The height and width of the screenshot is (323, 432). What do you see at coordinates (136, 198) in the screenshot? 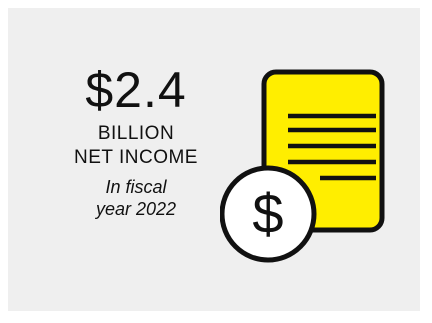
I see `stat-note: In fiscal year 2022` at bounding box center [136, 198].